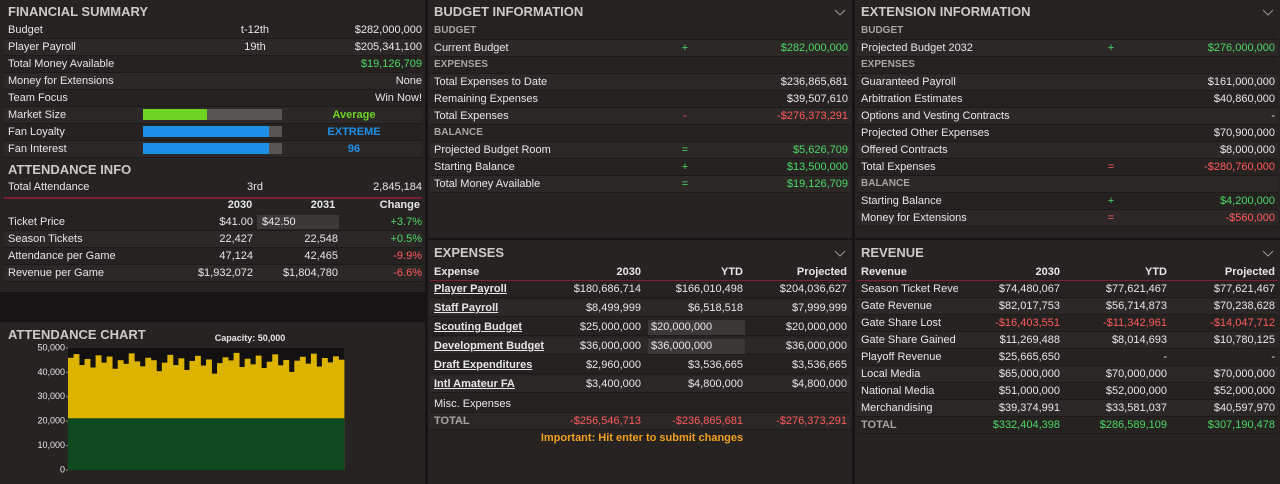 This screenshot has height=484, width=1280. What do you see at coordinates (935, 116) in the screenshot?
I see `row-label: Options and Vesting Contracts` at bounding box center [935, 116].